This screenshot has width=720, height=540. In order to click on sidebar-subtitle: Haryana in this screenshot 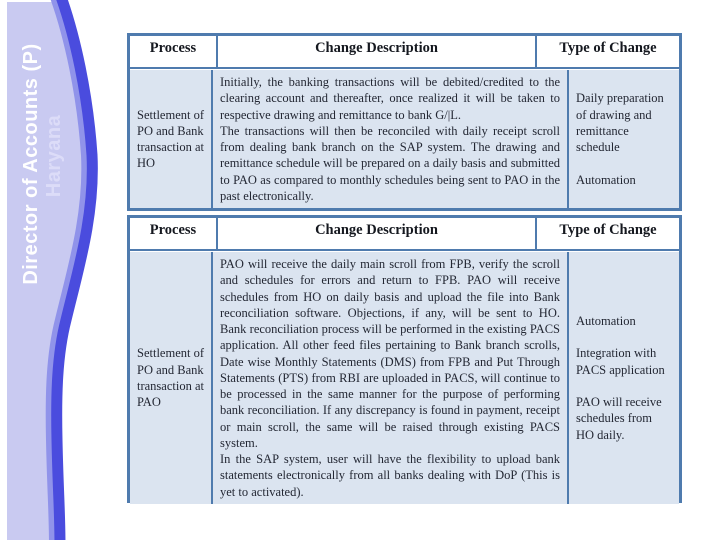, I will do `click(53, 156)`.